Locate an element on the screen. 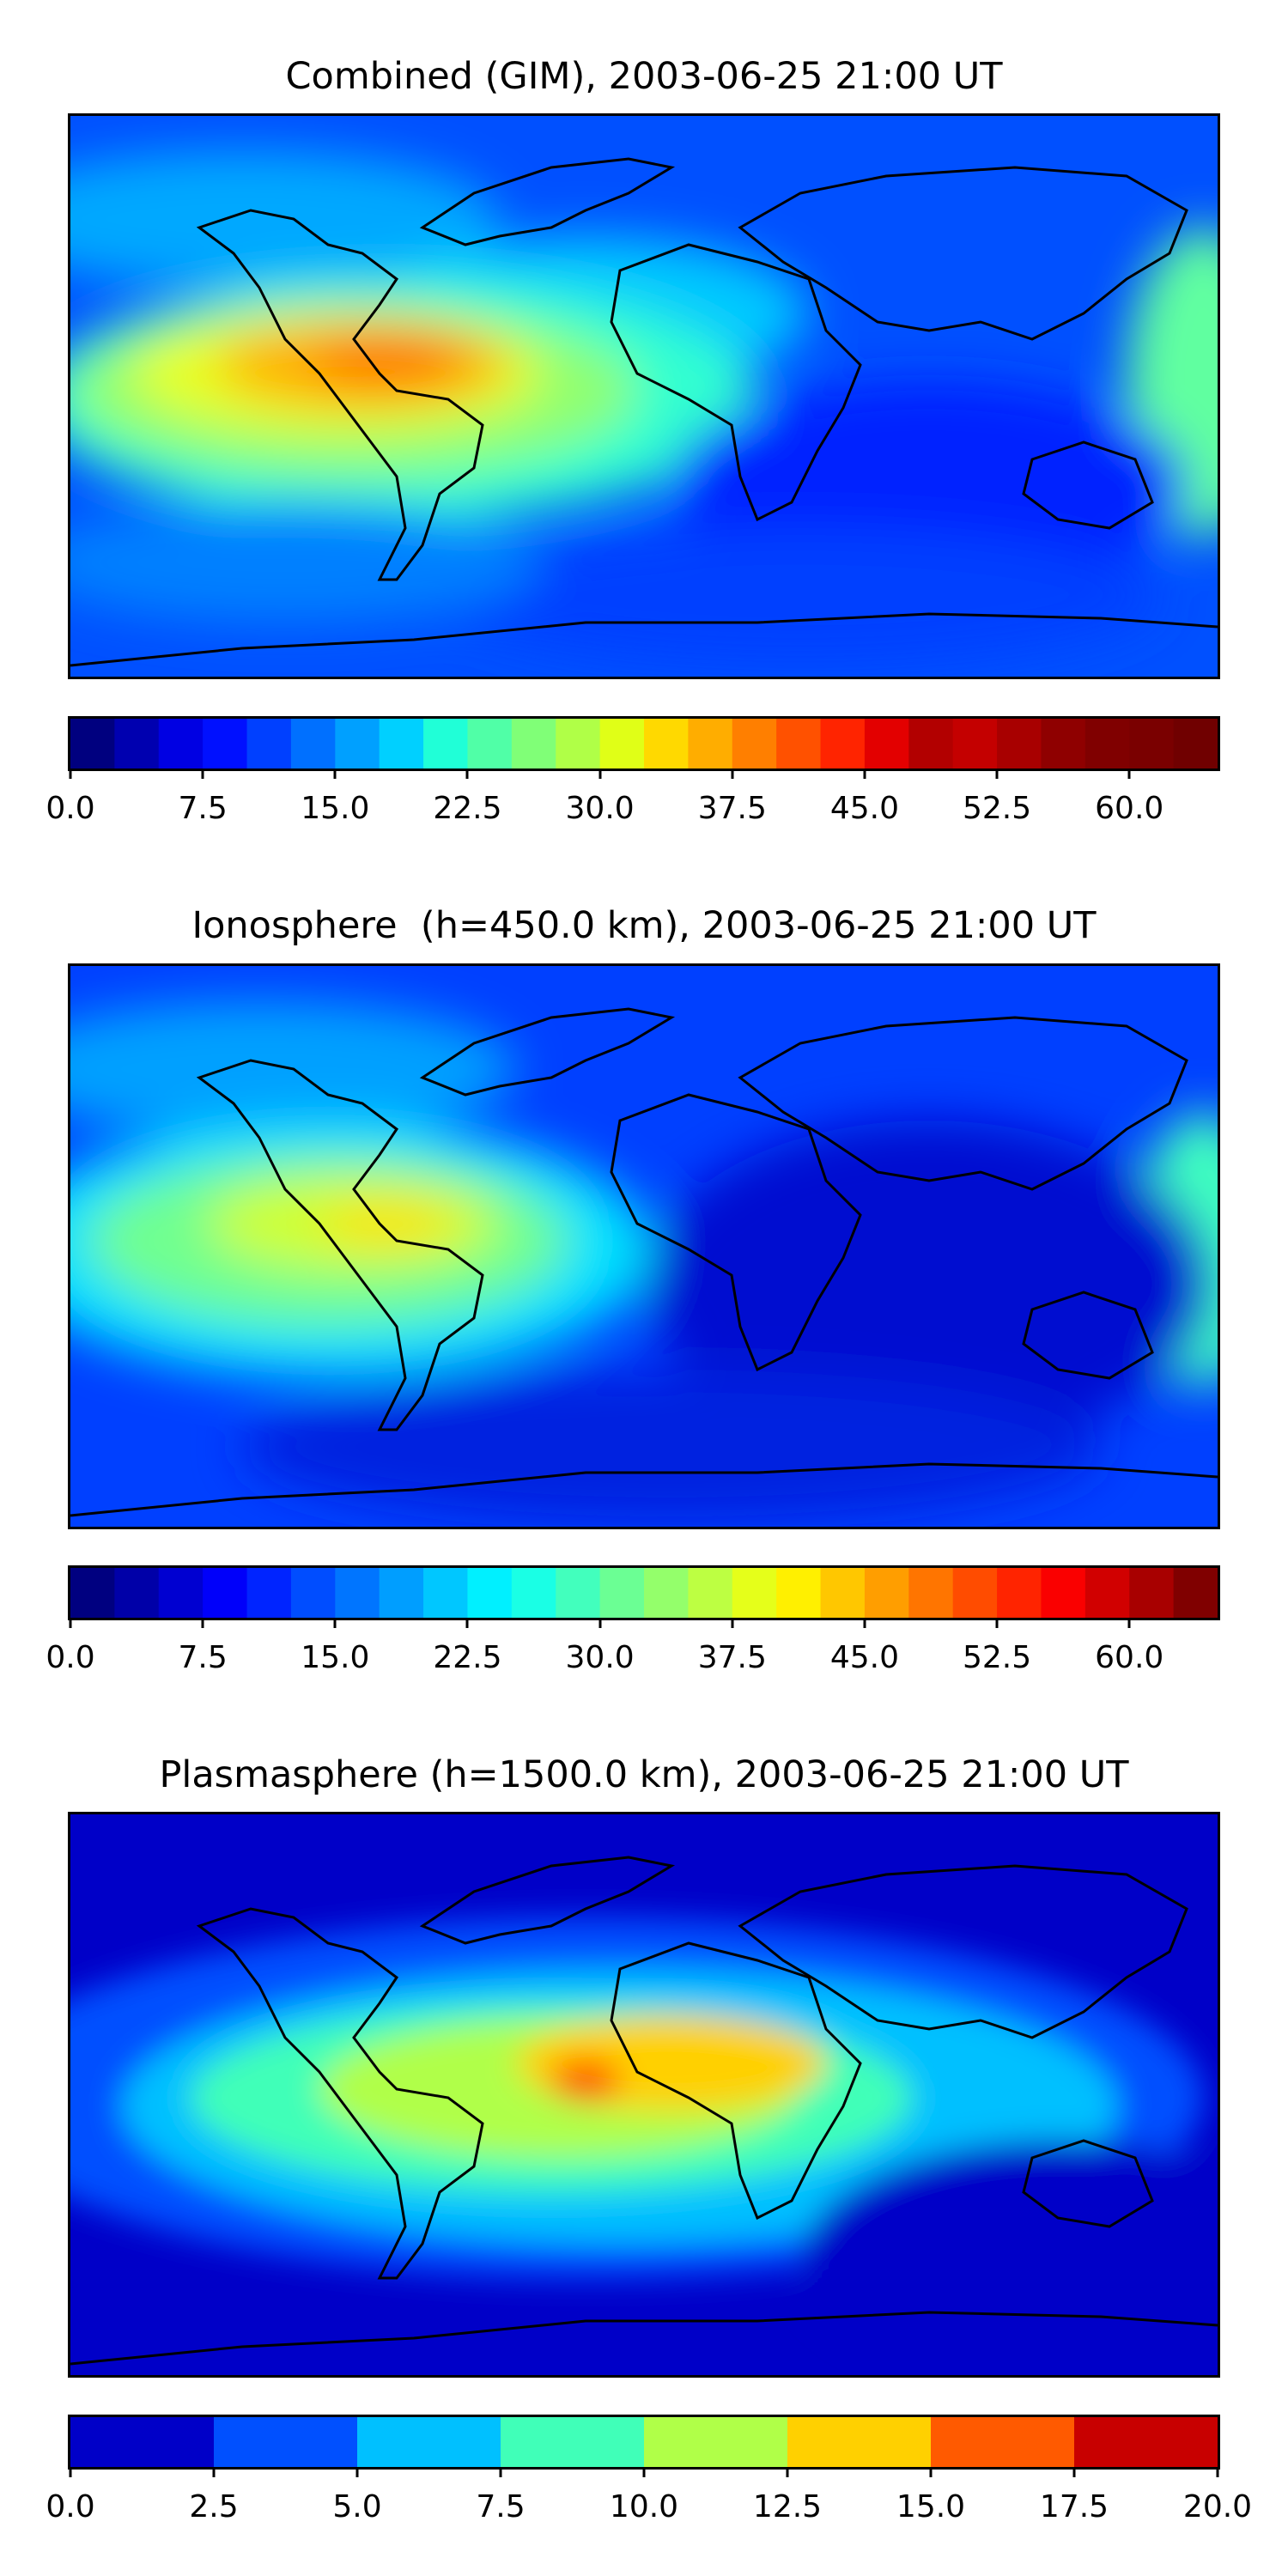 The image size is (1288, 2576). colorbar-tick-label: 5.0 is located at coordinates (357, 2507).